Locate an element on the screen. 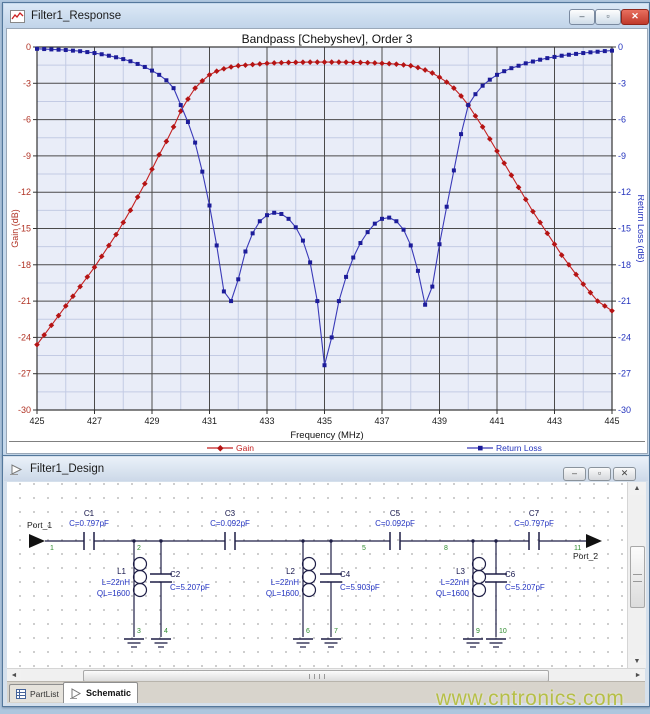  port-port_2: Port_2 is located at coordinates (587, 547).